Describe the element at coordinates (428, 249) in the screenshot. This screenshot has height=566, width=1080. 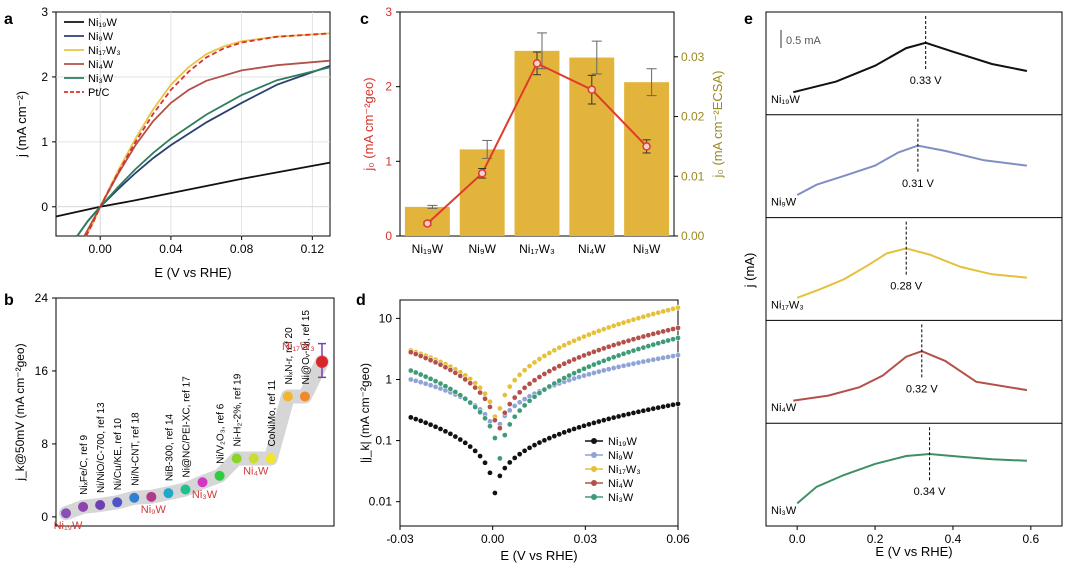
I see `panel-c-category-label: Ni₁₉W` at that location.